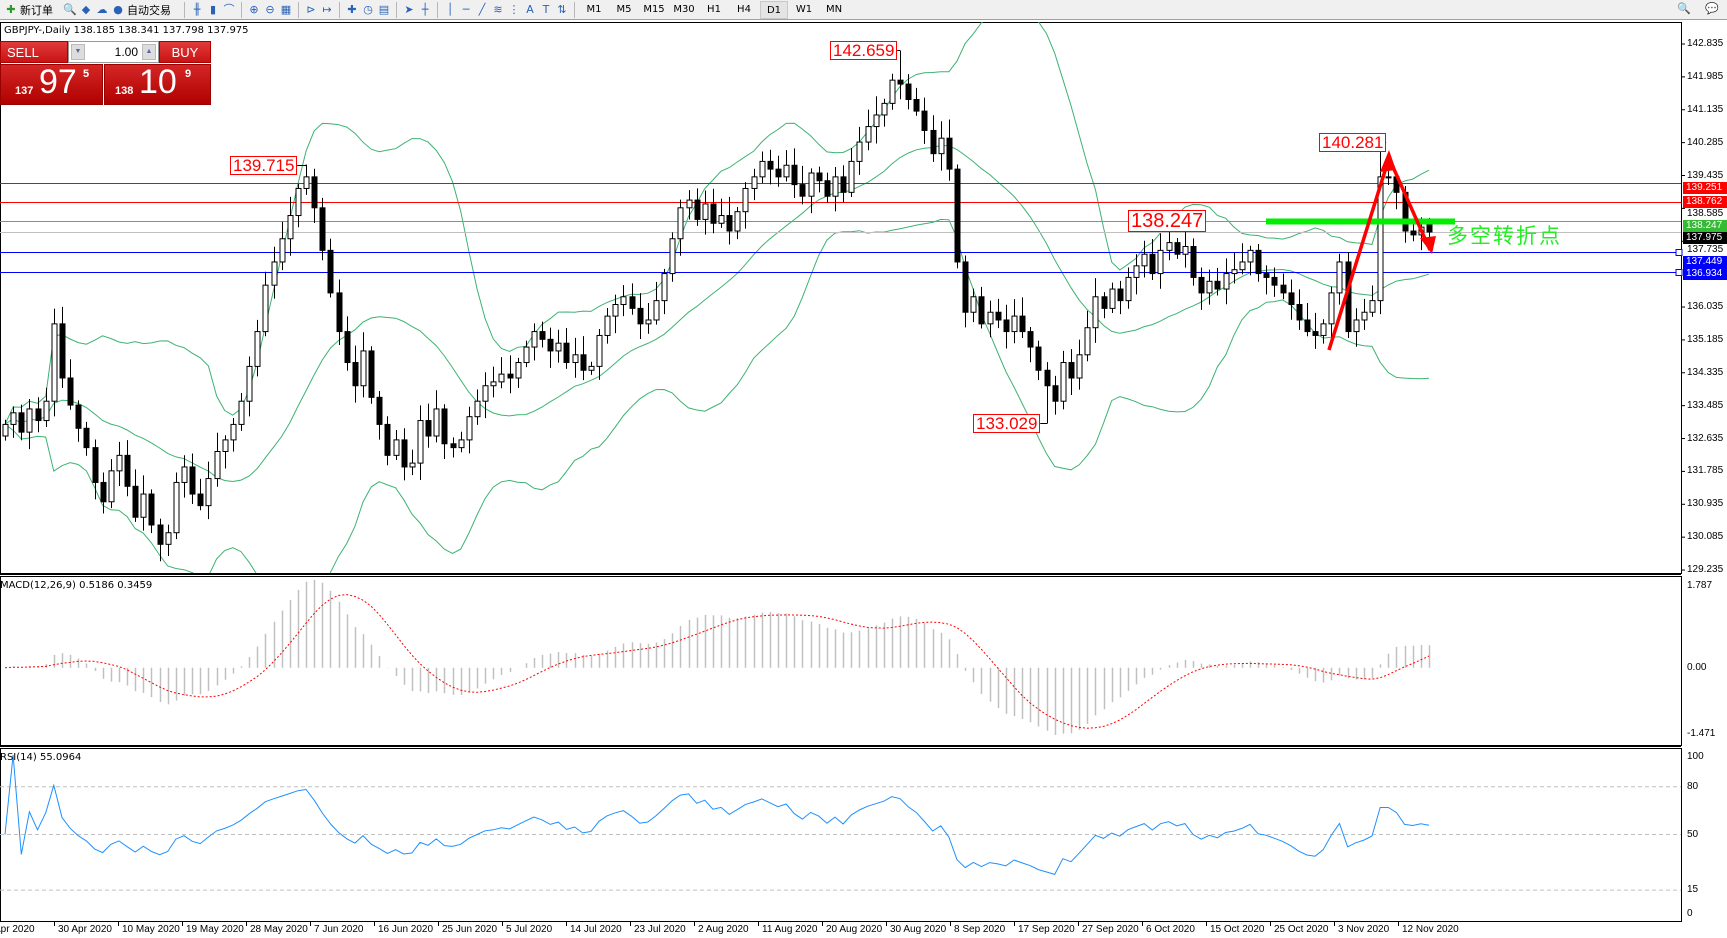 The width and height of the screenshot is (1727, 938). What do you see at coordinates (254, 9) in the screenshot?
I see `zoom-in-icon: ⊕` at bounding box center [254, 9].